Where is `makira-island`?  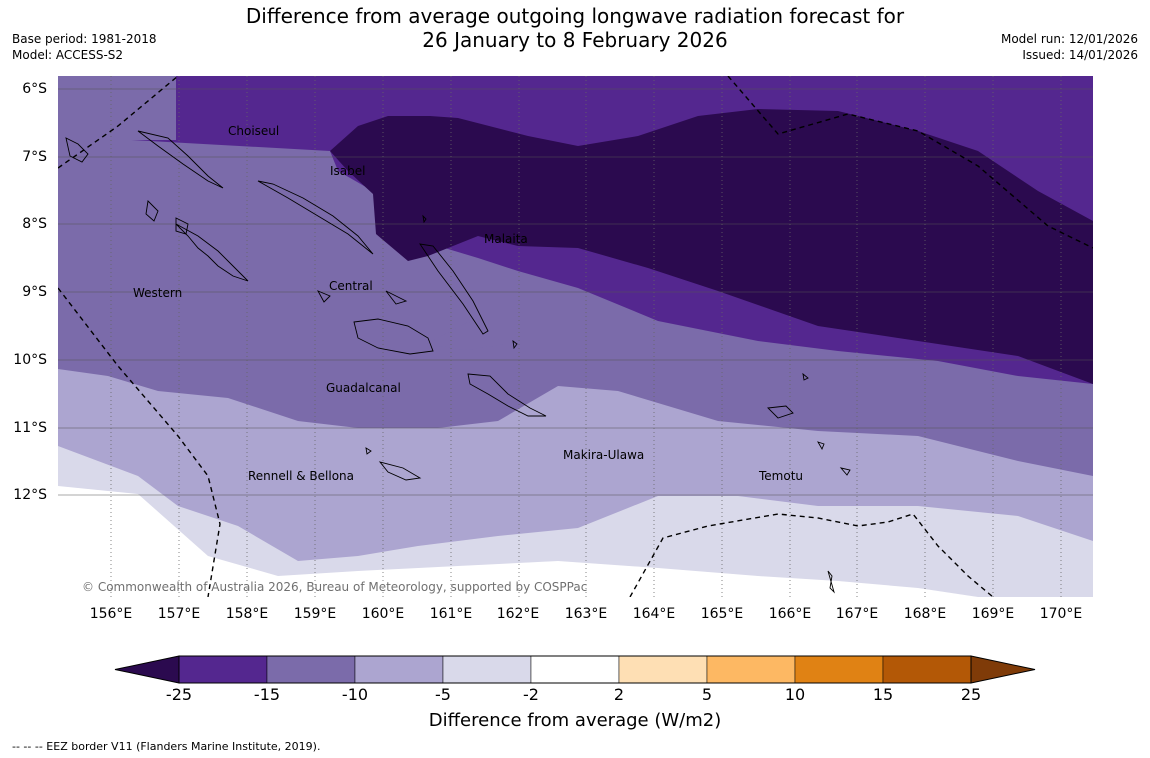 makira-island is located at coordinates (507, 395).